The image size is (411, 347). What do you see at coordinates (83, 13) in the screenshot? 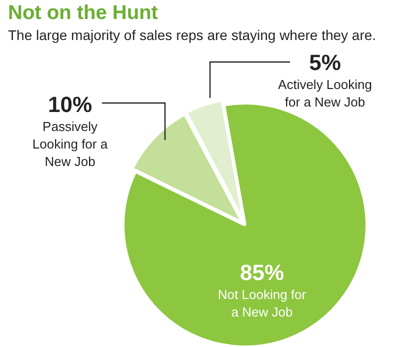
I see `chart-title: Not on the Hunt` at bounding box center [83, 13].